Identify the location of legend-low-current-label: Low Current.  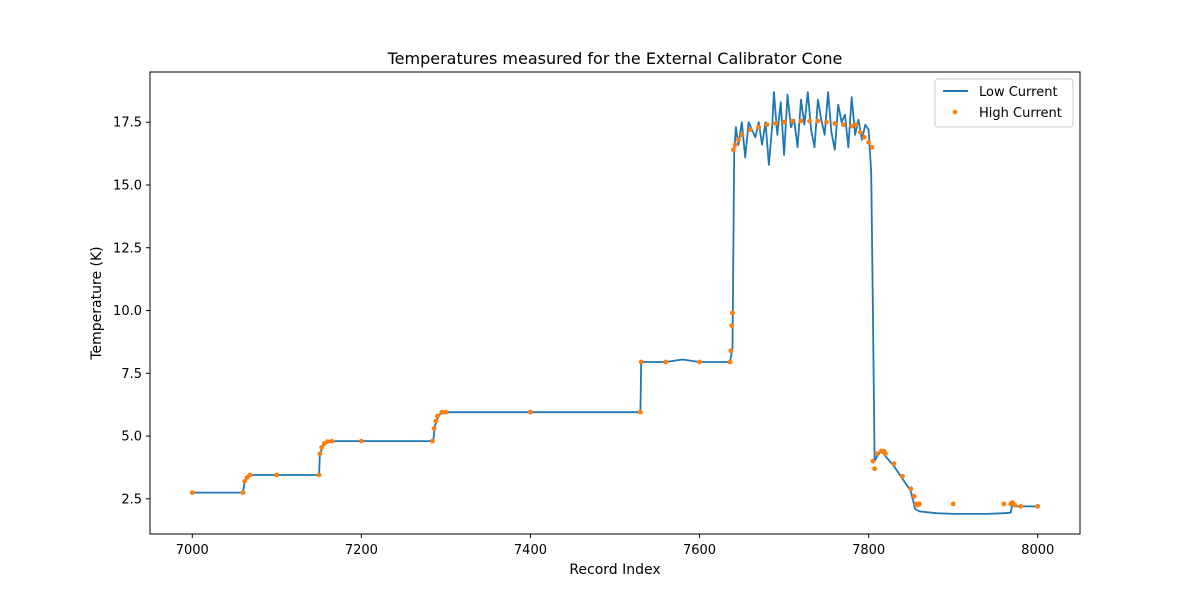
(1018, 92).